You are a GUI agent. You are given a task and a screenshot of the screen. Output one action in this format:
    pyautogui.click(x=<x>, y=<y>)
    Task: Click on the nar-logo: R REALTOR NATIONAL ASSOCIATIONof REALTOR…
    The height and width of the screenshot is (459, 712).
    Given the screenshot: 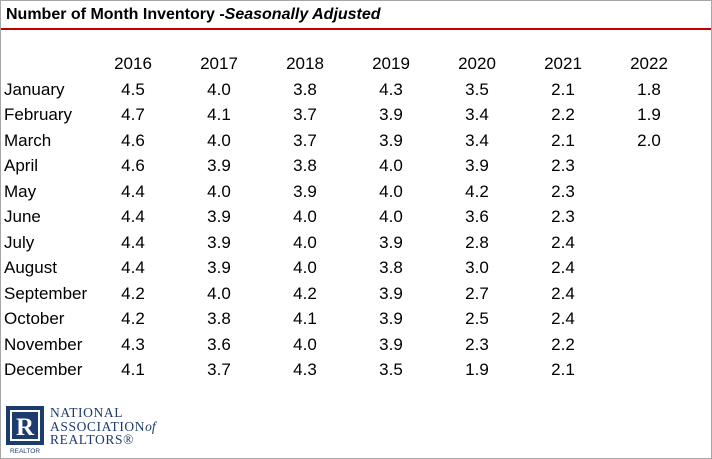 What is the action you would take?
    pyautogui.click(x=81, y=430)
    